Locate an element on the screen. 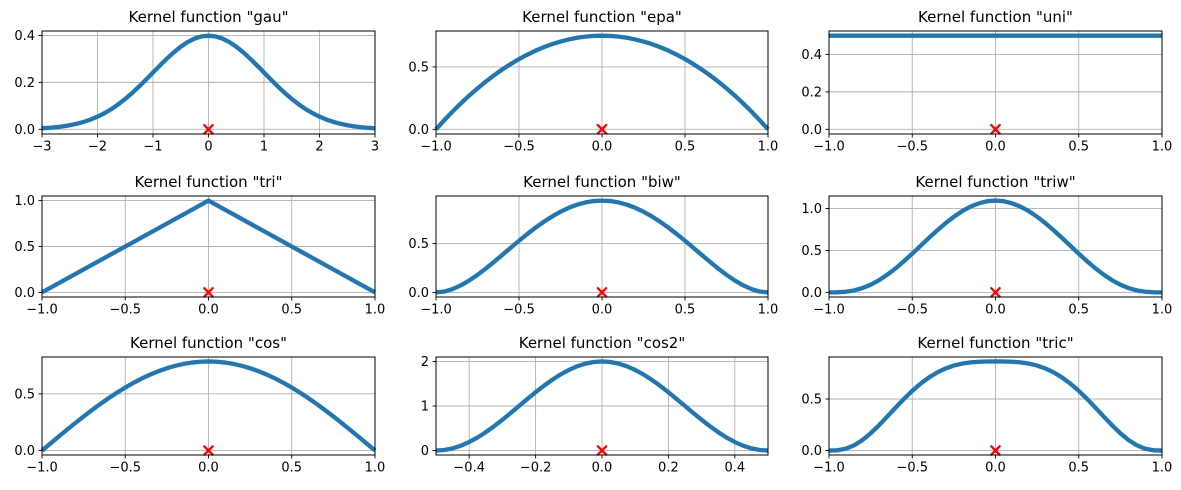 This screenshot has width=1181, height=490. x-tick-label: −2 is located at coordinates (97, 147).